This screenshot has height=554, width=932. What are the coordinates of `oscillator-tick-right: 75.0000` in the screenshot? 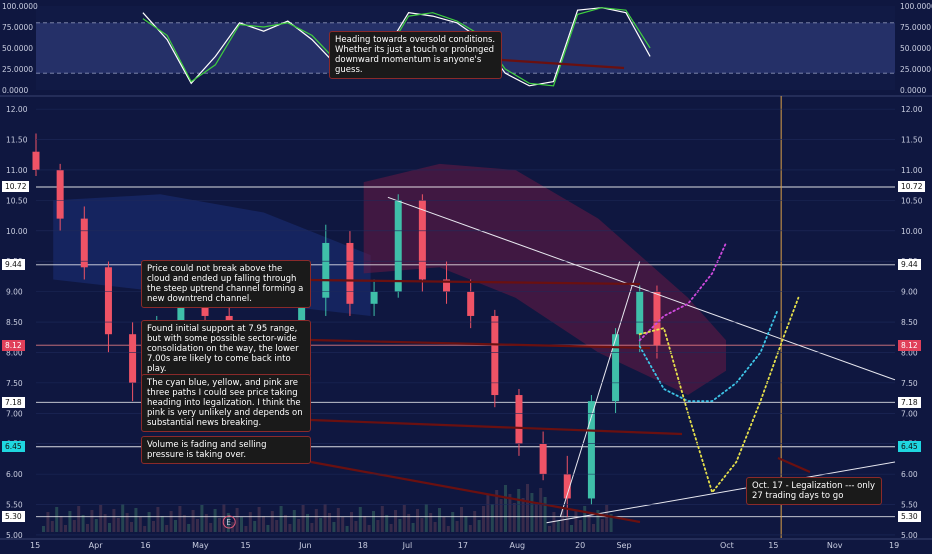 It's located at (915, 27).